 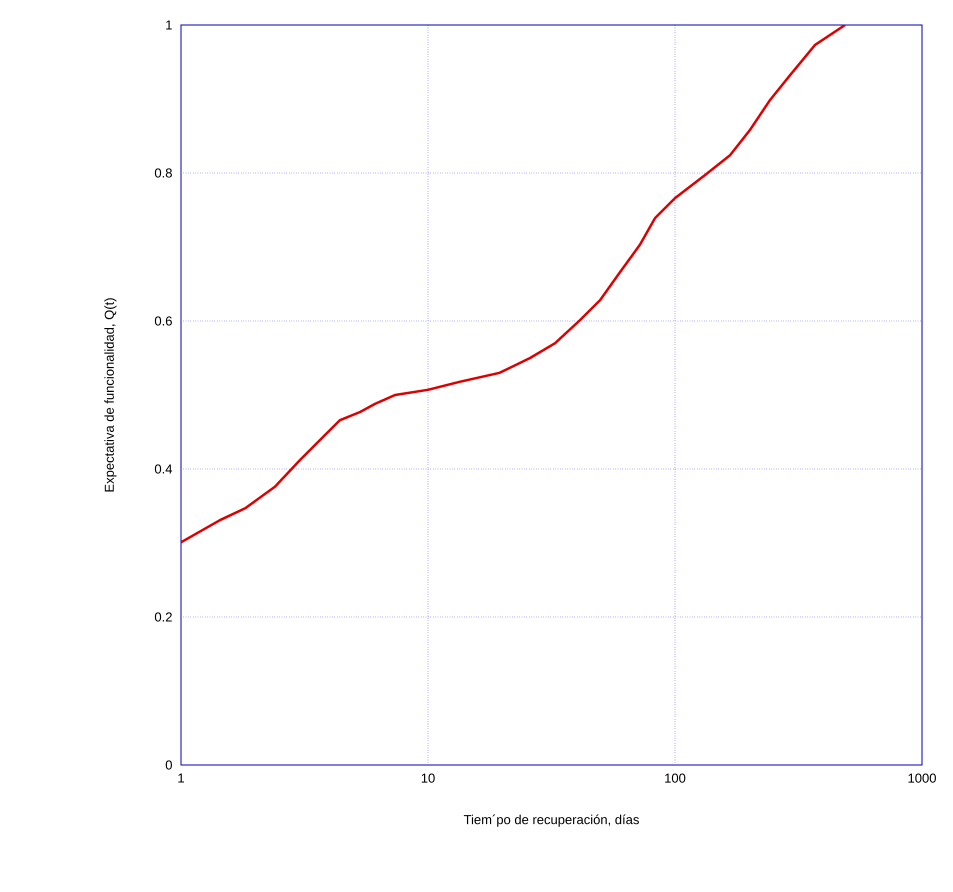 What do you see at coordinates (163, 469) in the screenshot?
I see `y-tick-label: 0.4` at bounding box center [163, 469].